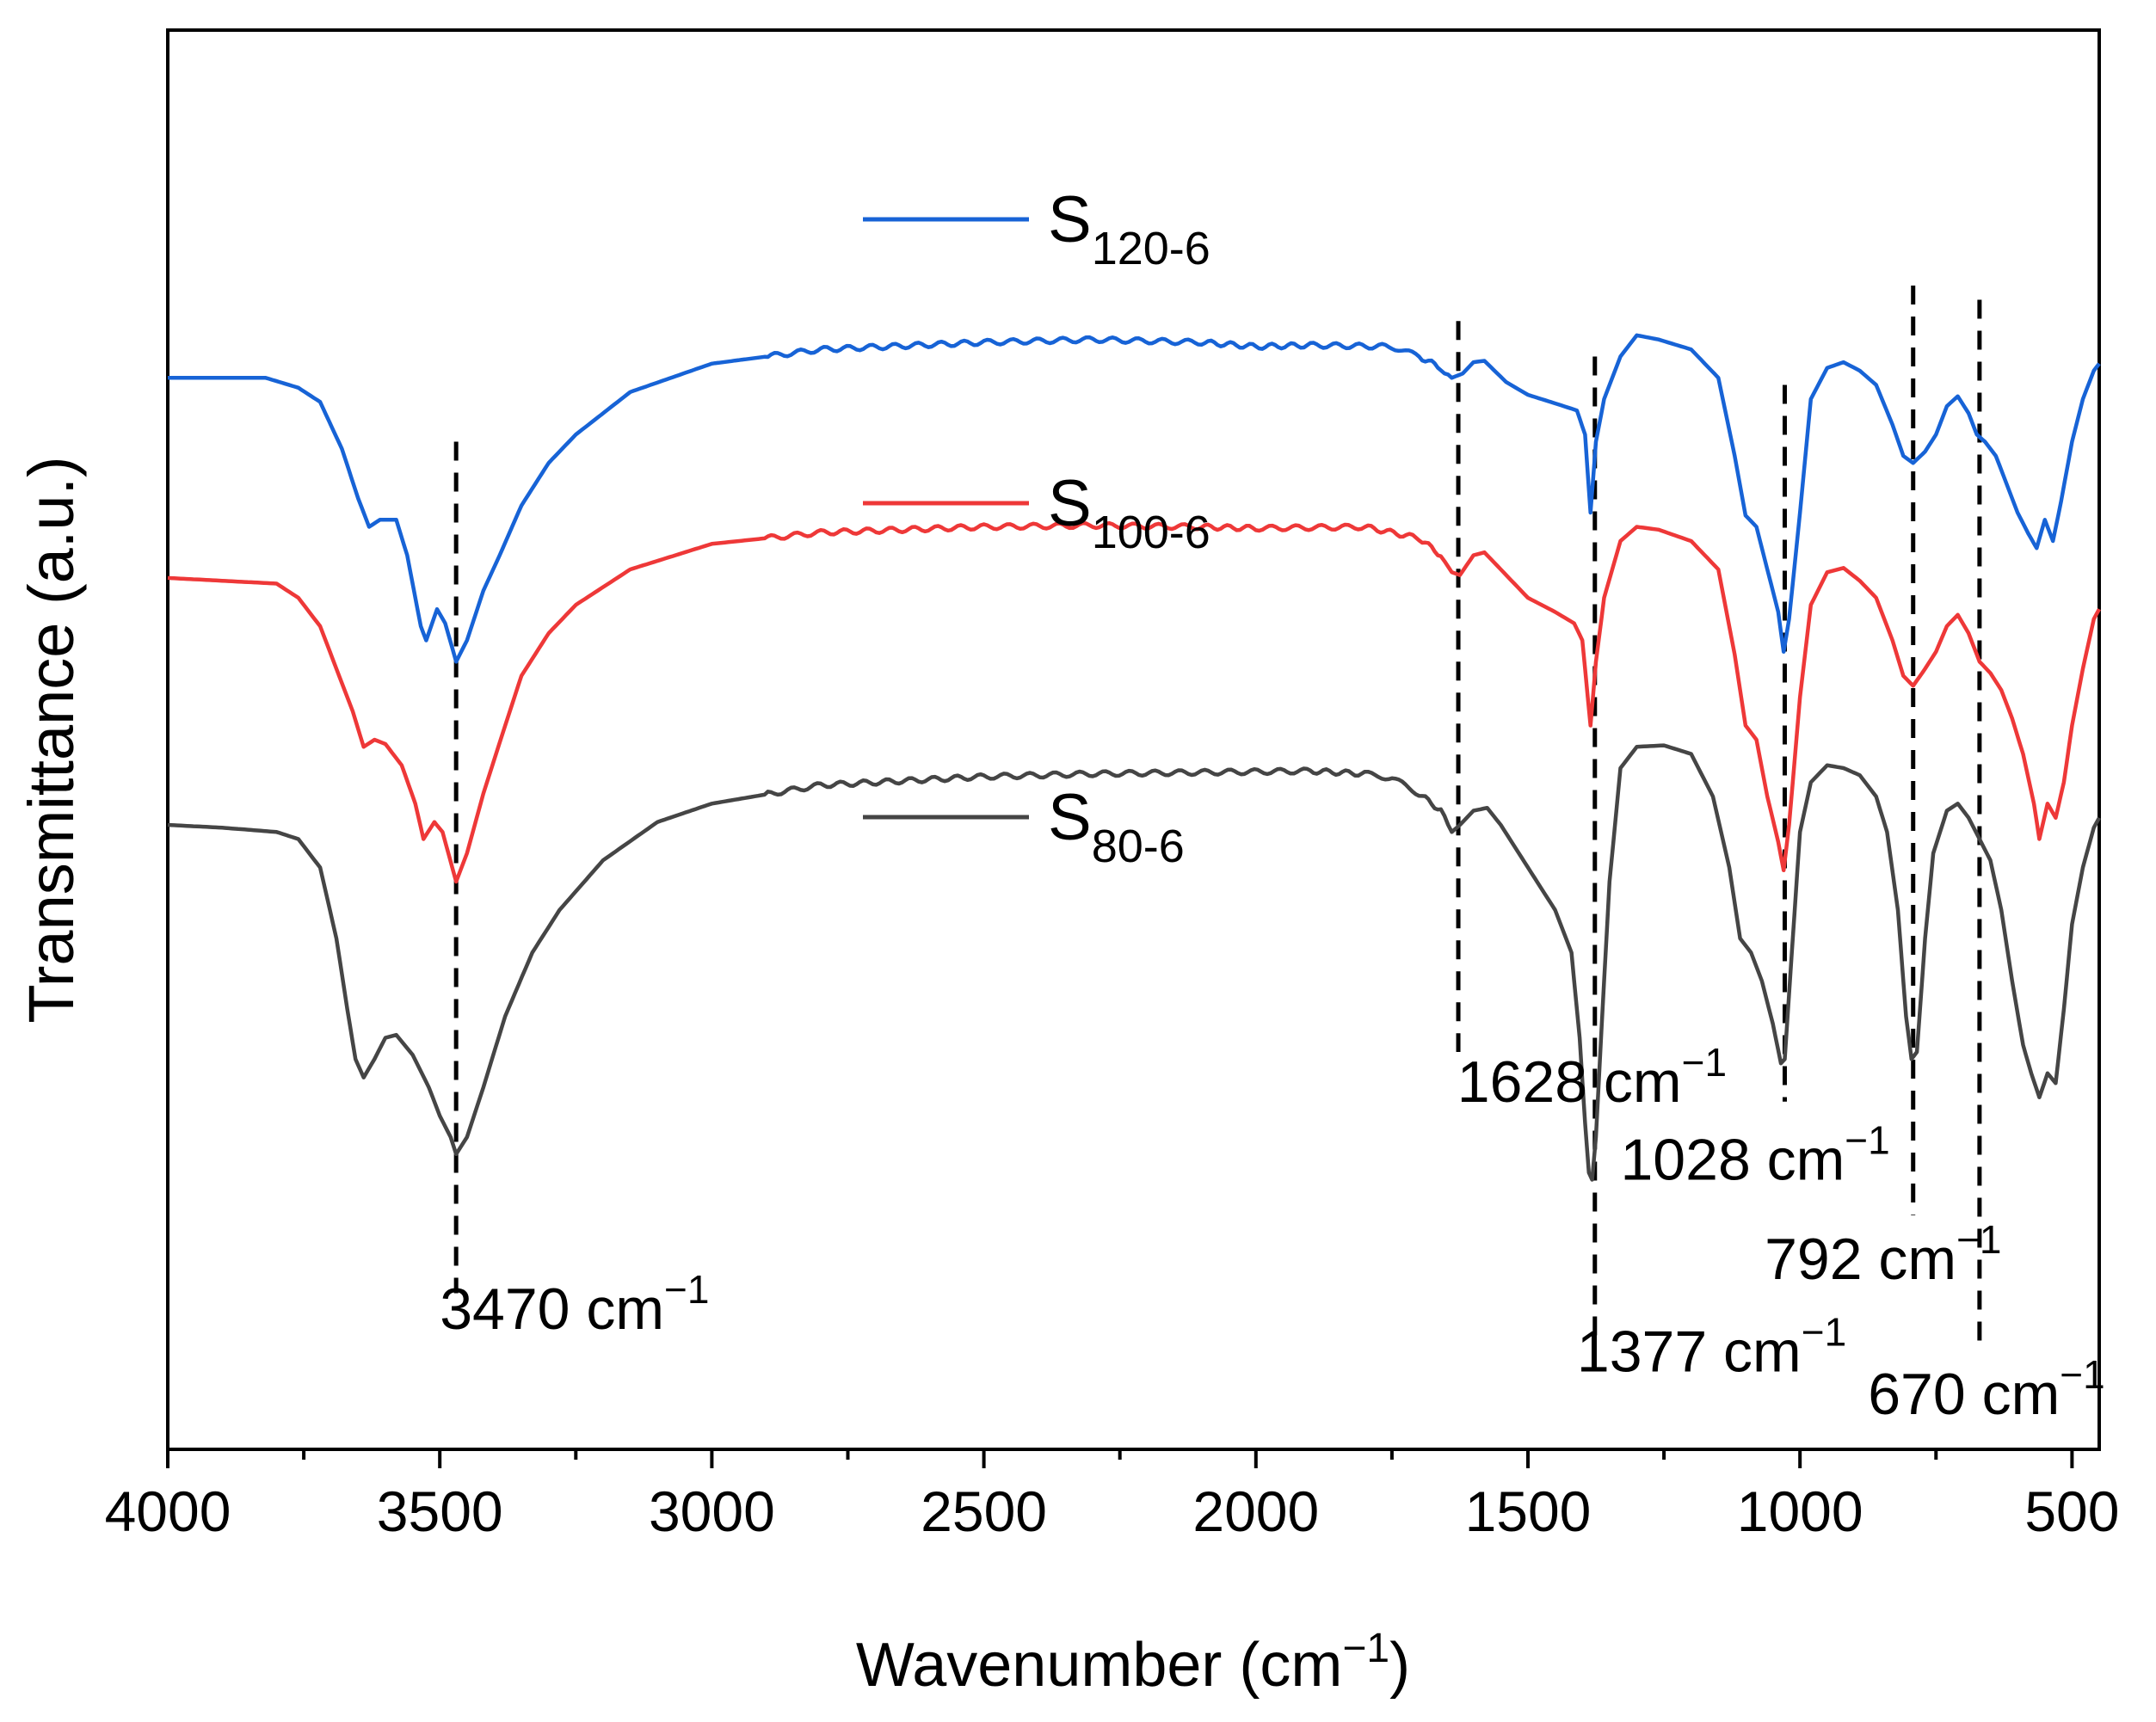  Describe the element at coordinates (1711, 1346) in the screenshot. I see `peak-label: 1377 cm−1` at that location.